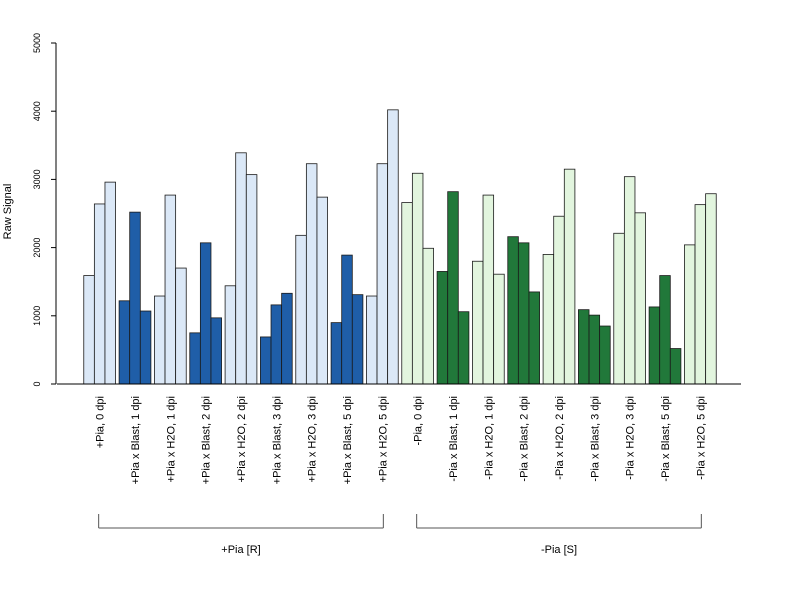 This screenshot has width=800, height=600. Describe the element at coordinates (666, 439) in the screenshot. I see `category-label: -Pia x Blast, 5 dpi` at that location.